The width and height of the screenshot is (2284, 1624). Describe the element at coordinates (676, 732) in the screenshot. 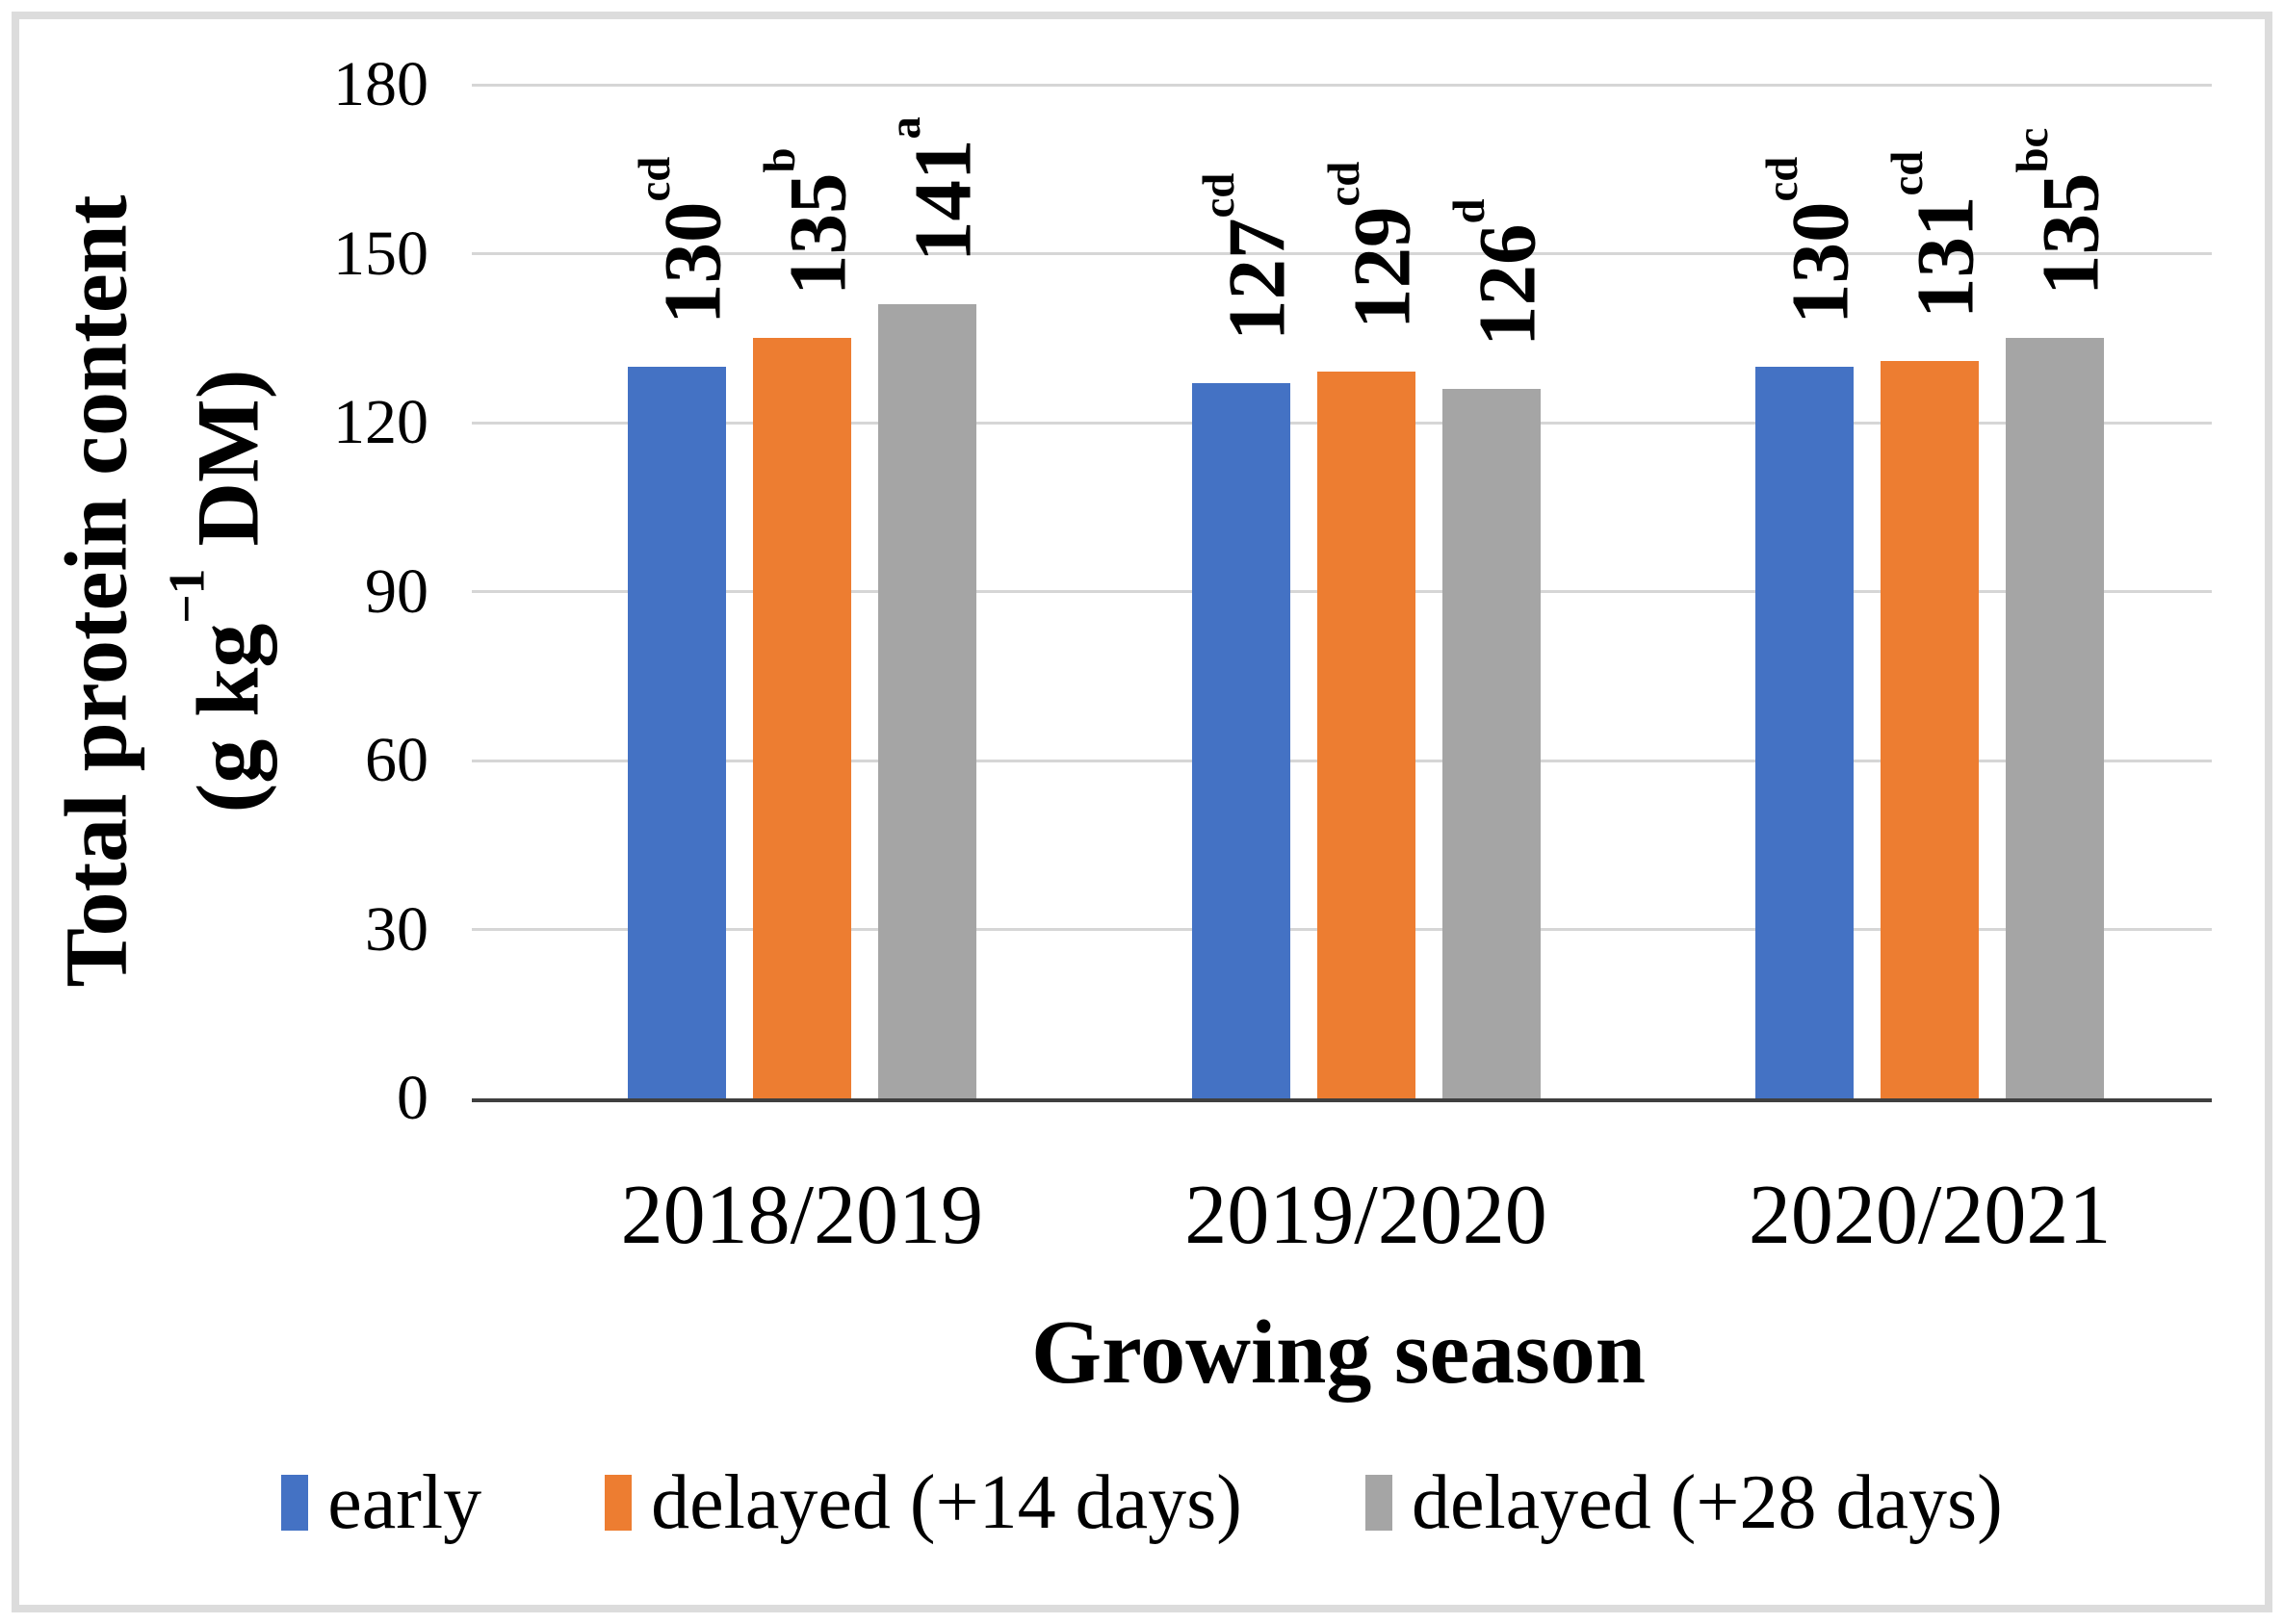

I see `bar-early-2018-2019` at that location.